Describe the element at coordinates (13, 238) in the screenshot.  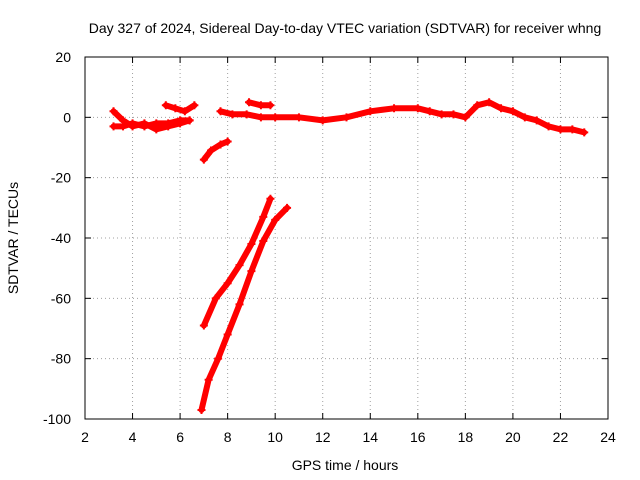
I see `y-axis-label: SDTVAR / TECUs` at that location.